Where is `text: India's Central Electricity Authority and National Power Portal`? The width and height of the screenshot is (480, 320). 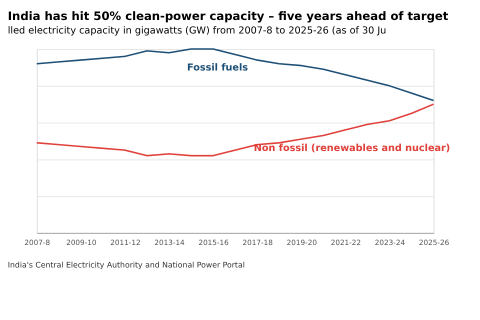 text: India's Central Electricity Authority and National Power Portal is located at coordinates (126, 265).